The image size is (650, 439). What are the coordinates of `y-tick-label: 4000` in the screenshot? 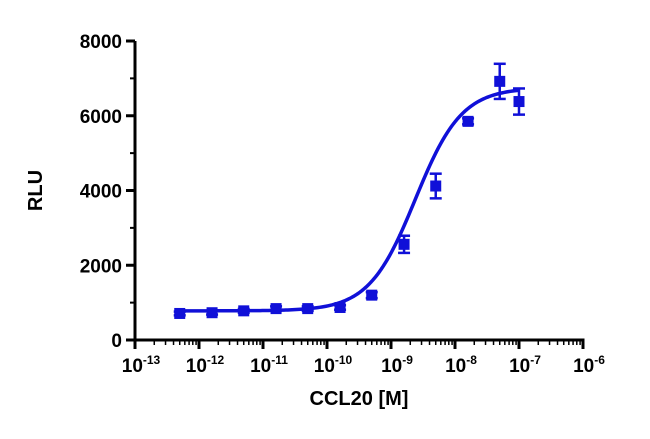 It's located at (101, 192).